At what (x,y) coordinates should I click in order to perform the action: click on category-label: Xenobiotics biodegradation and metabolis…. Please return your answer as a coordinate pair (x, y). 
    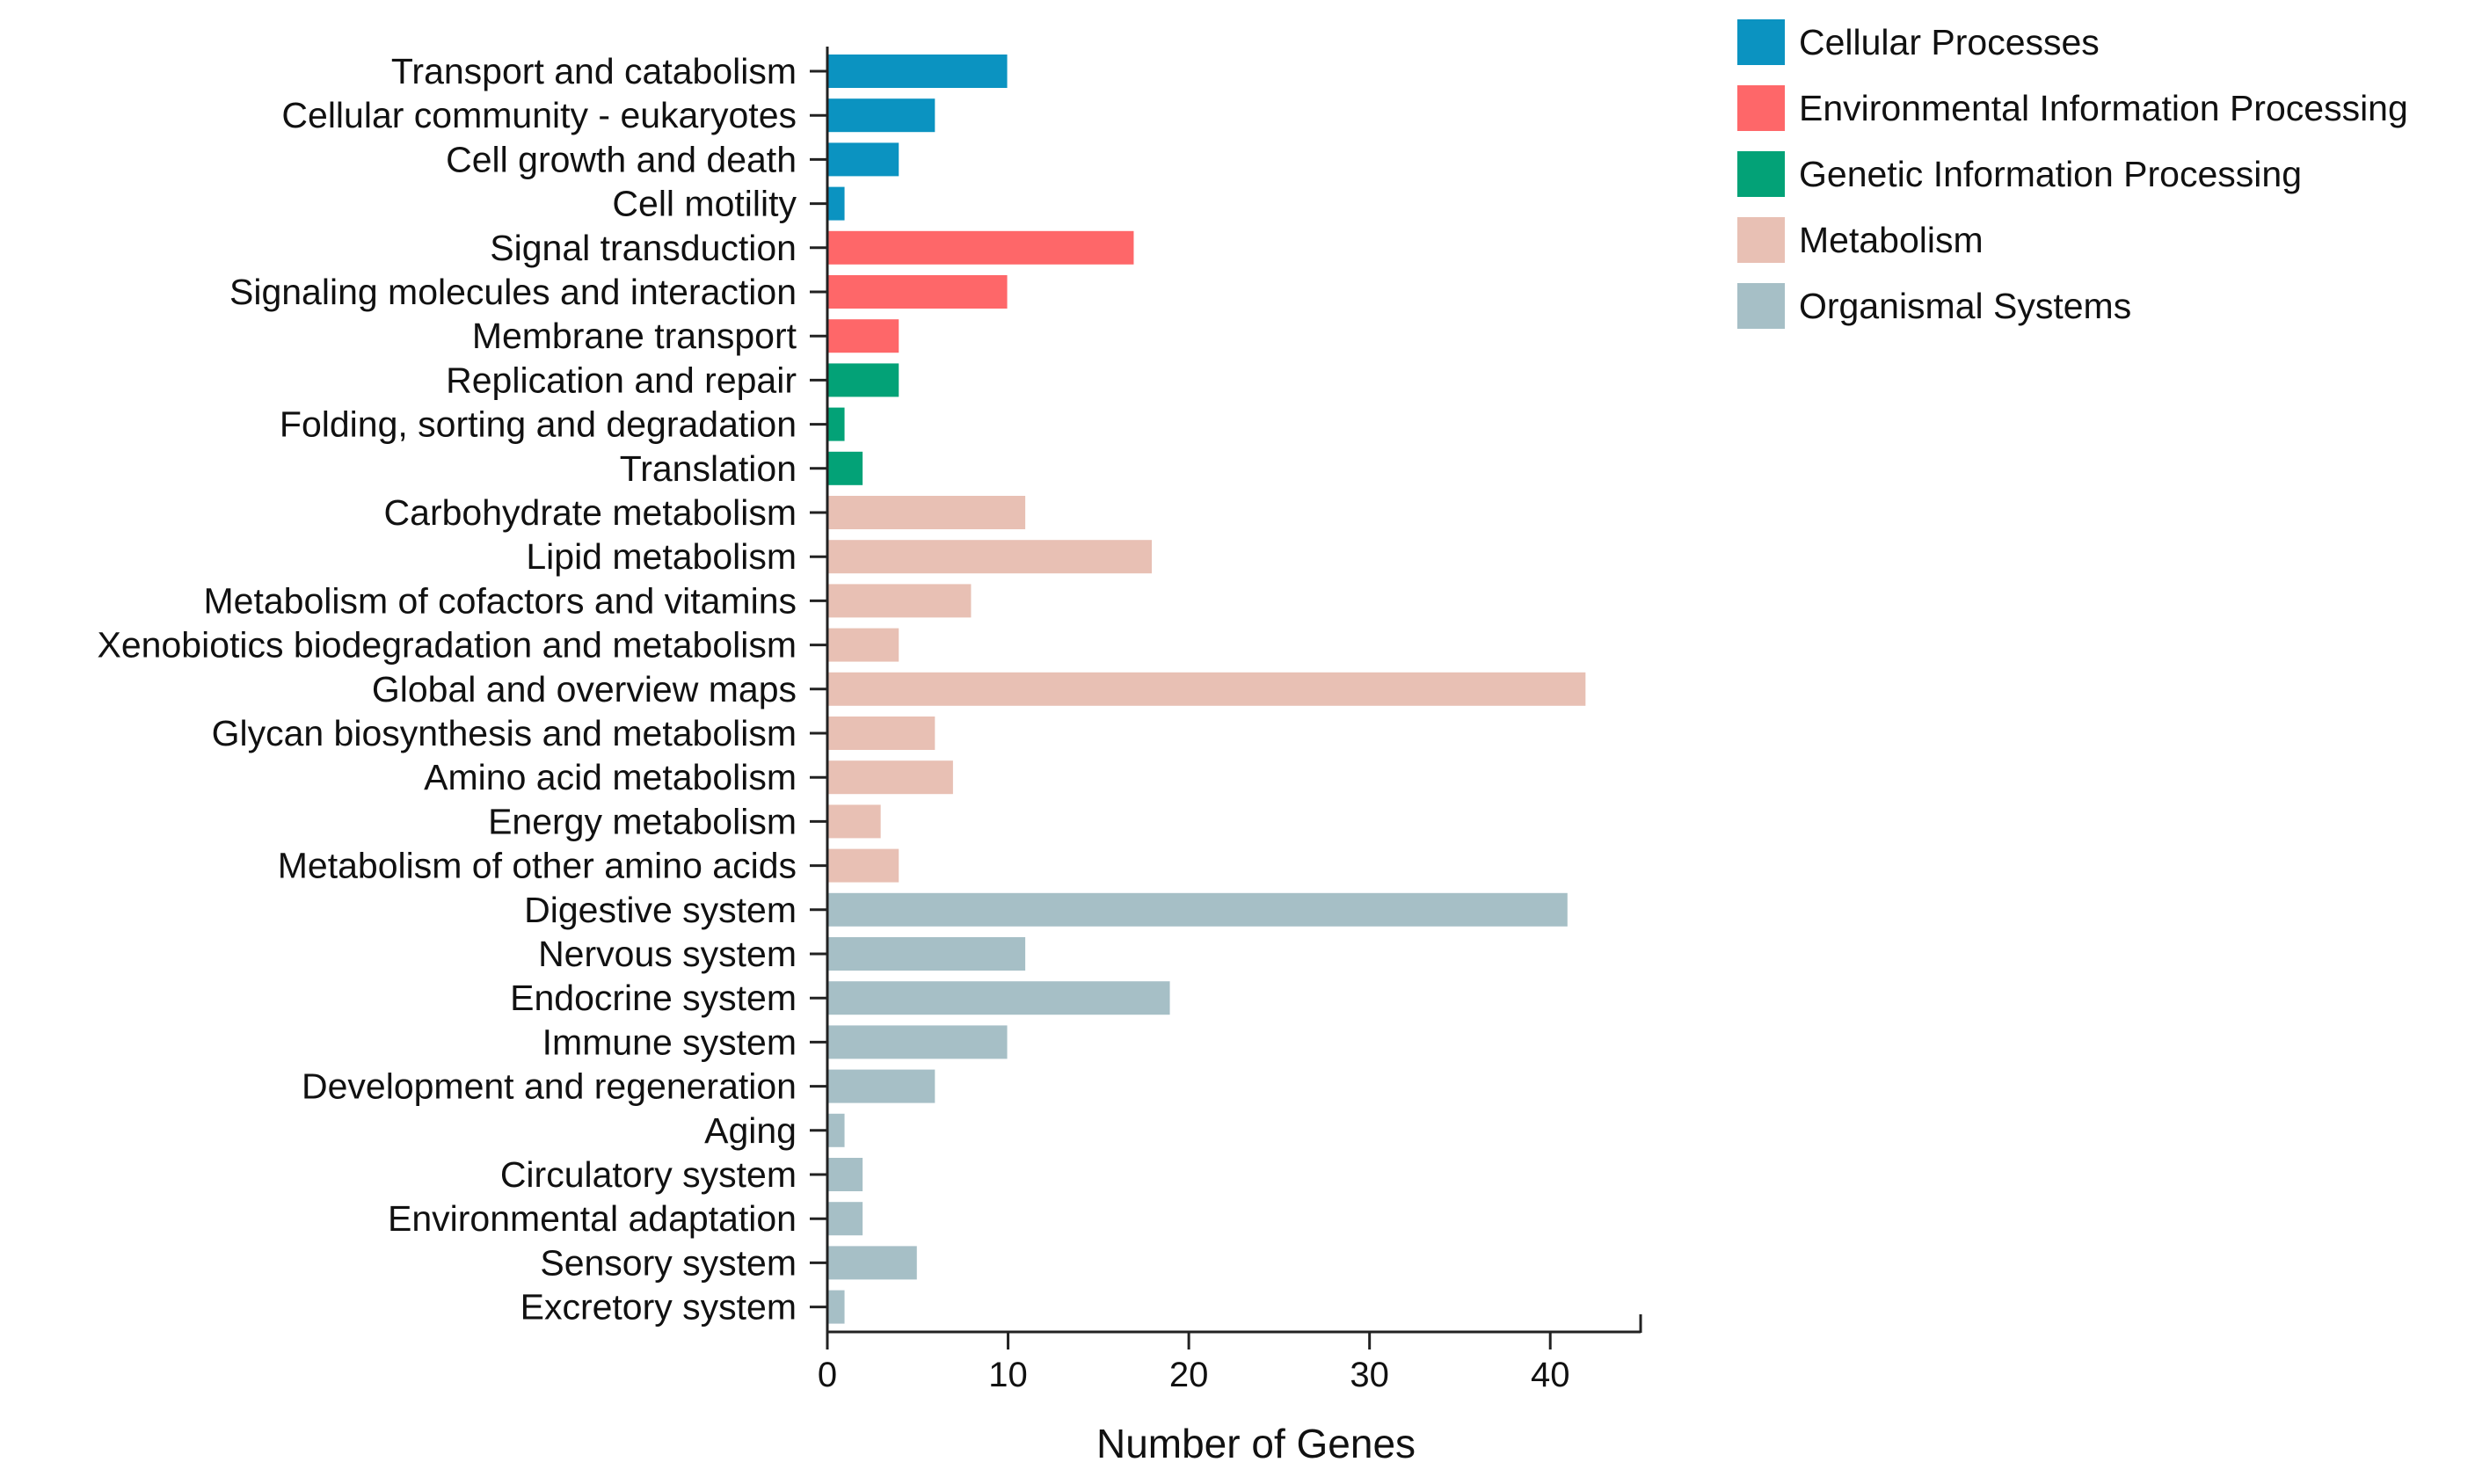
    Looking at the image, I should click on (447, 646).